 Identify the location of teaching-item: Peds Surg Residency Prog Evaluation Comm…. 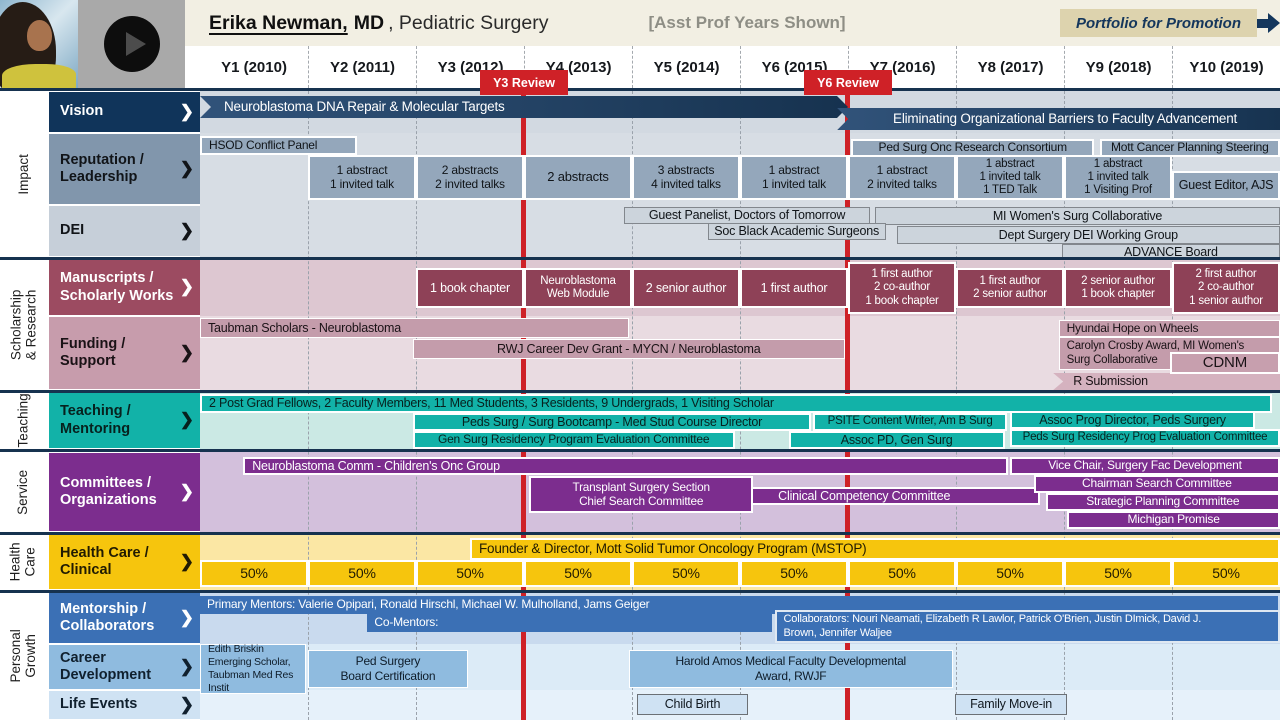
(1145, 438).